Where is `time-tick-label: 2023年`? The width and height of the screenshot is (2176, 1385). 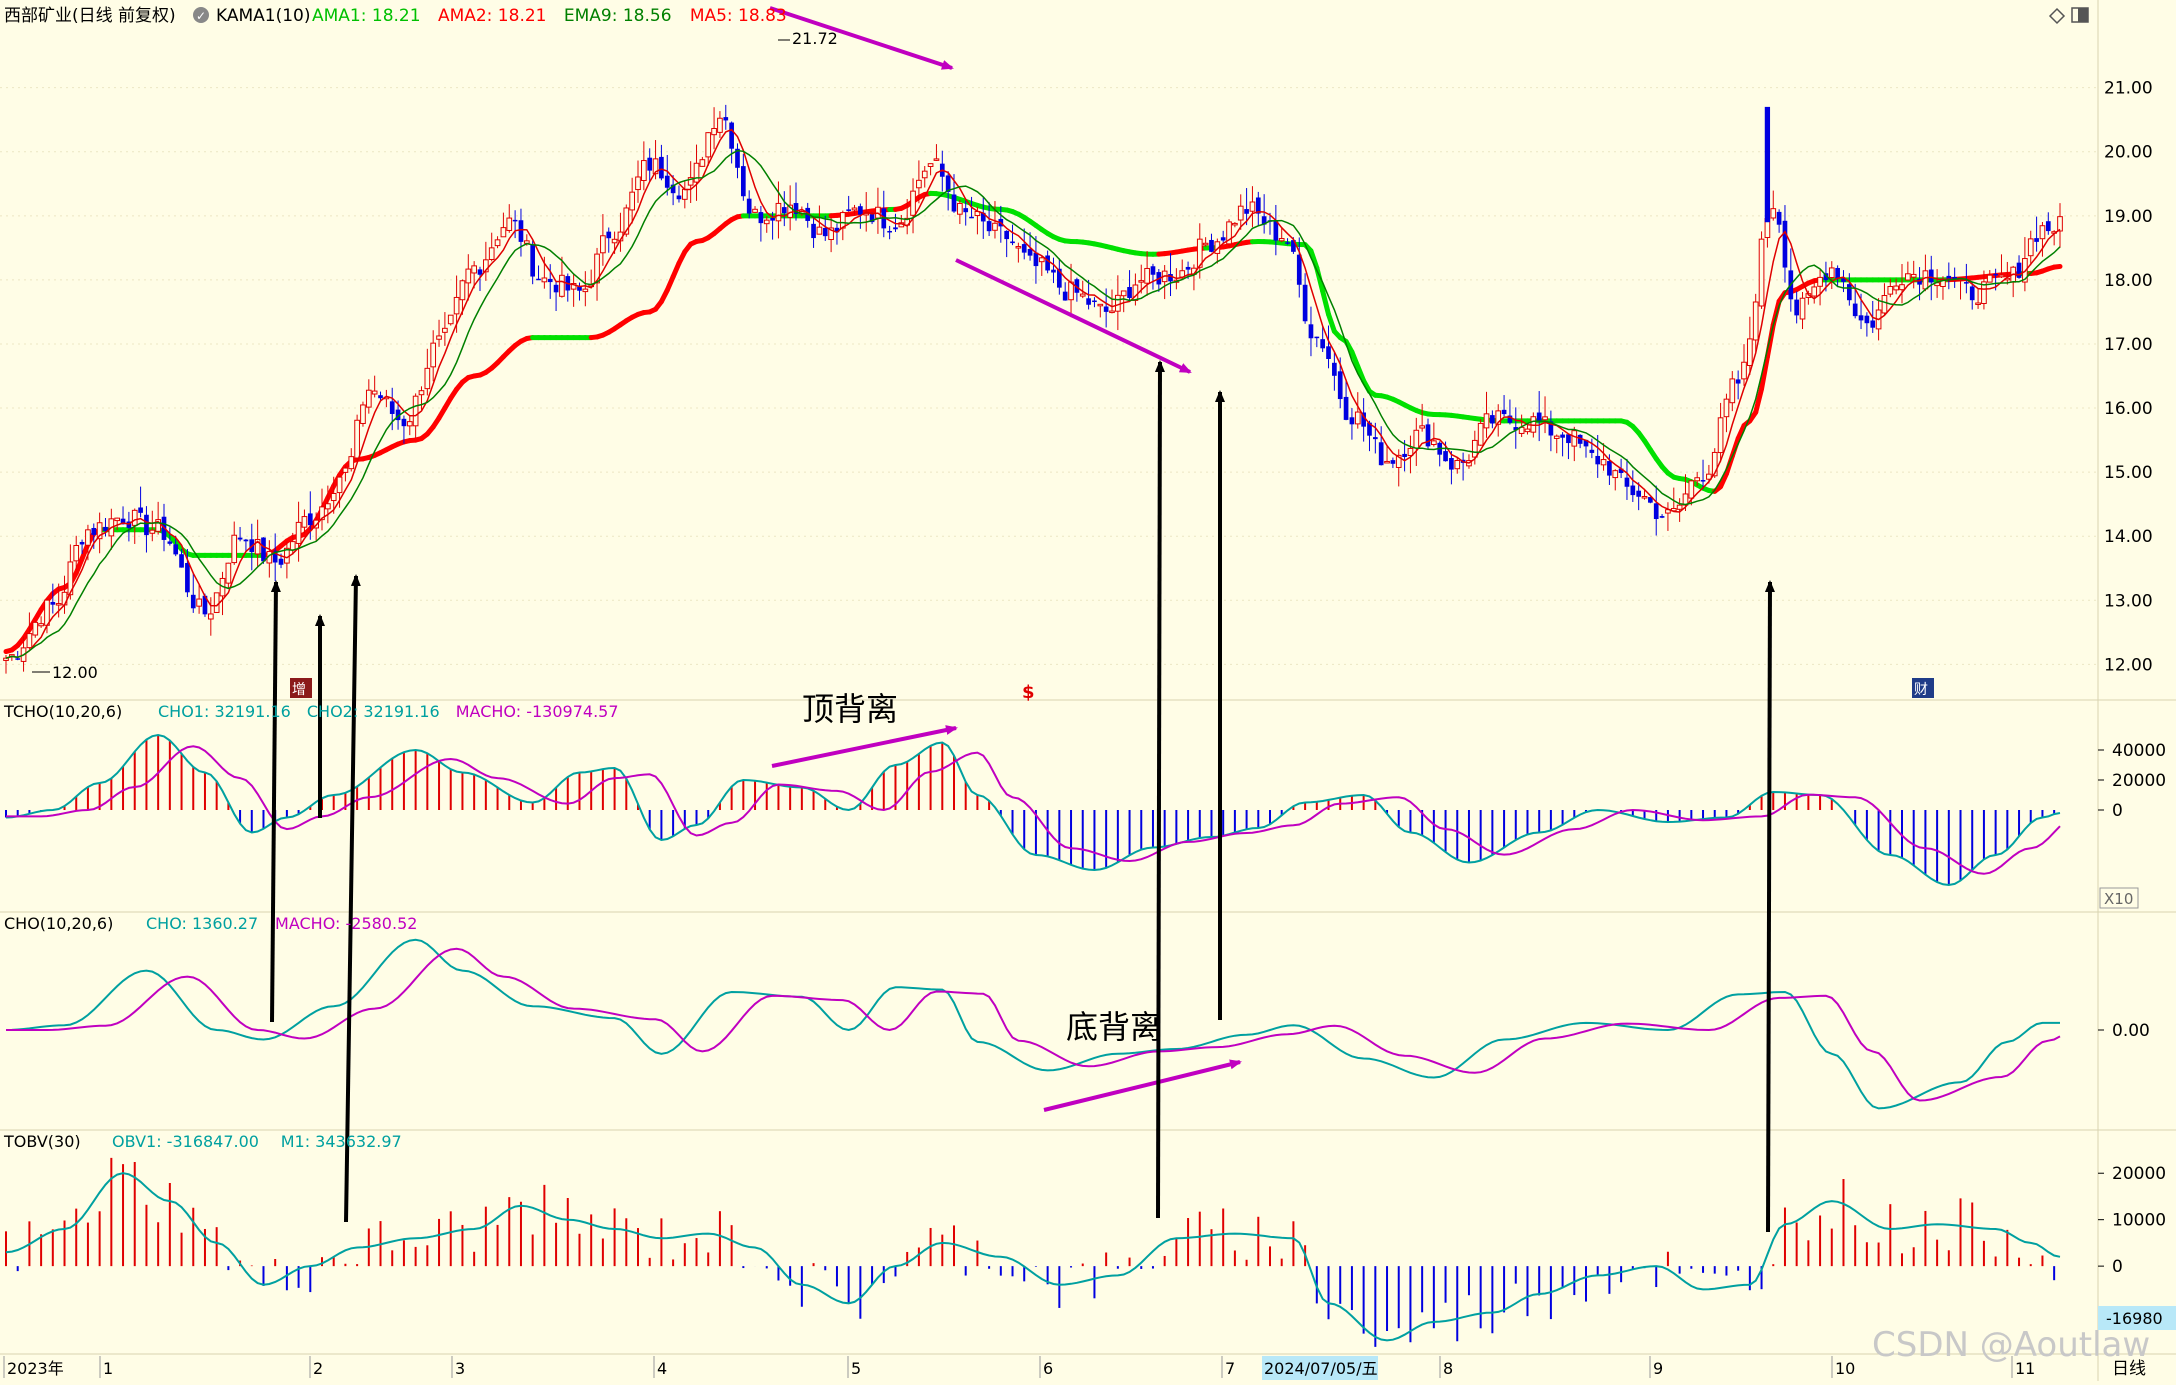 time-tick-label: 2023年 is located at coordinates (35, 1368).